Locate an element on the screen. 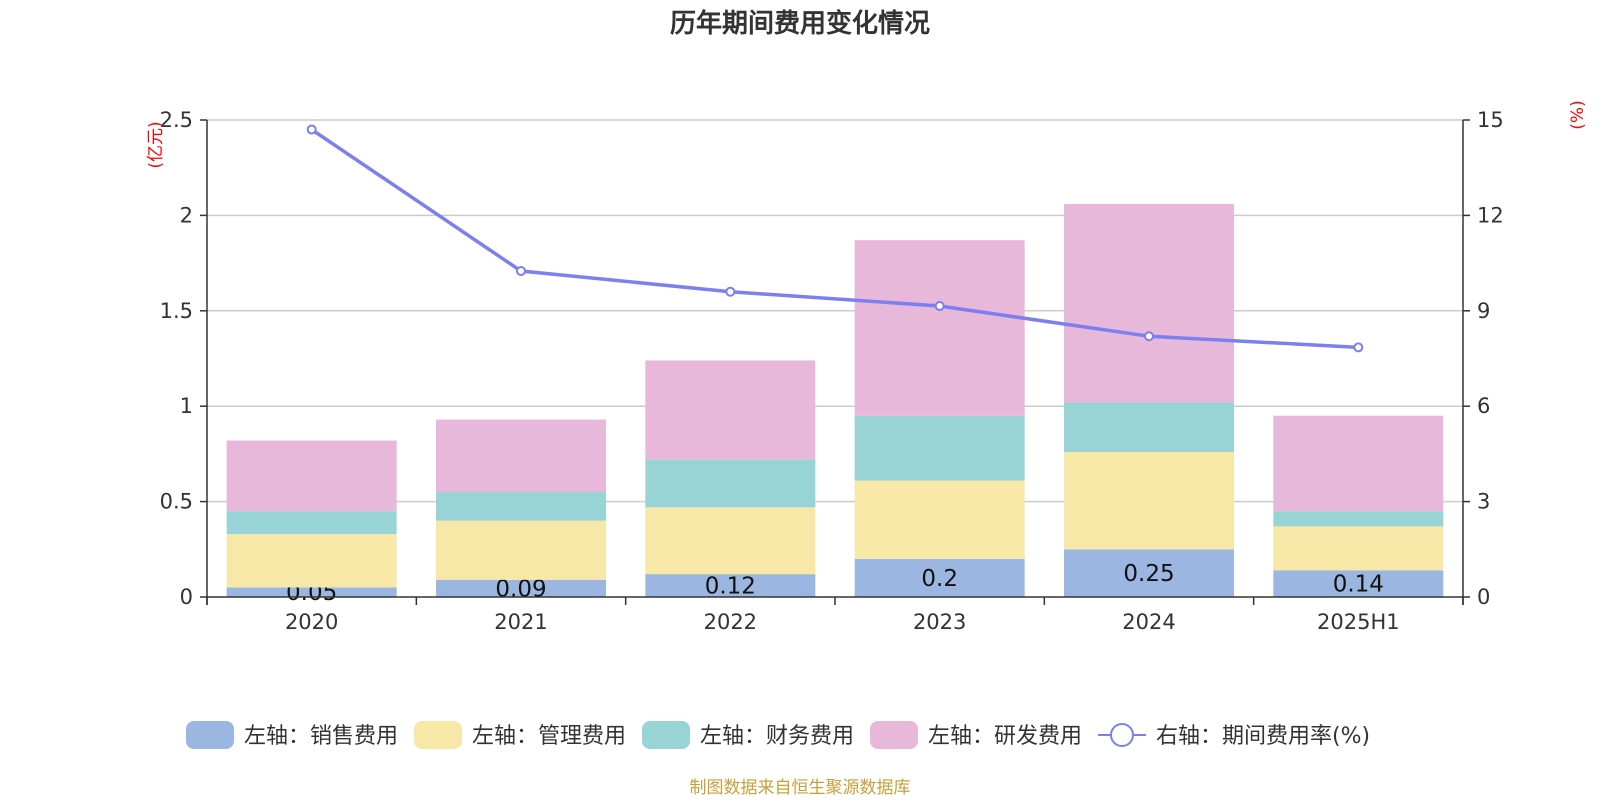 The width and height of the screenshot is (1600, 800). legend-label: 左轴：财务费用 is located at coordinates (777, 736).